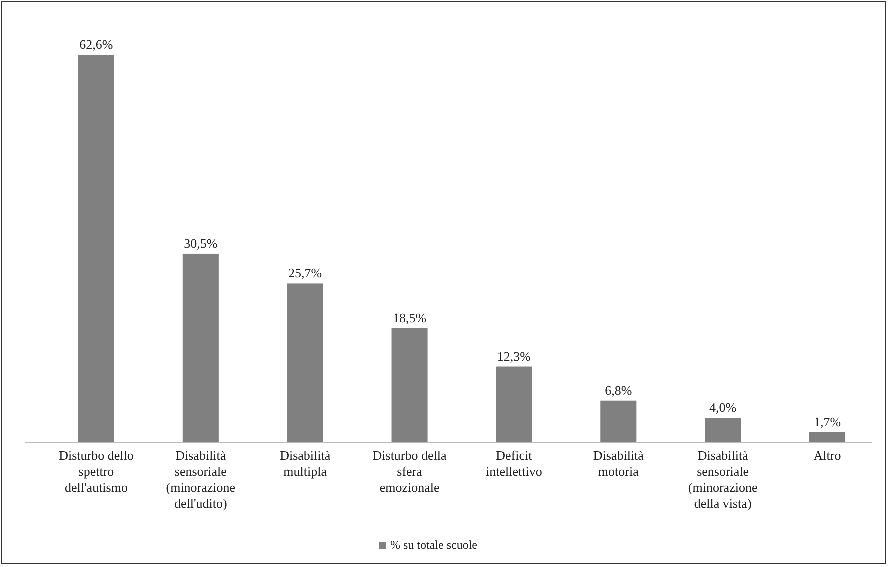 The width and height of the screenshot is (889, 567). What do you see at coordinates (828, 455) in the screenshot?
I see `x-tick-label: Altro` at bounding box center [828, 455].